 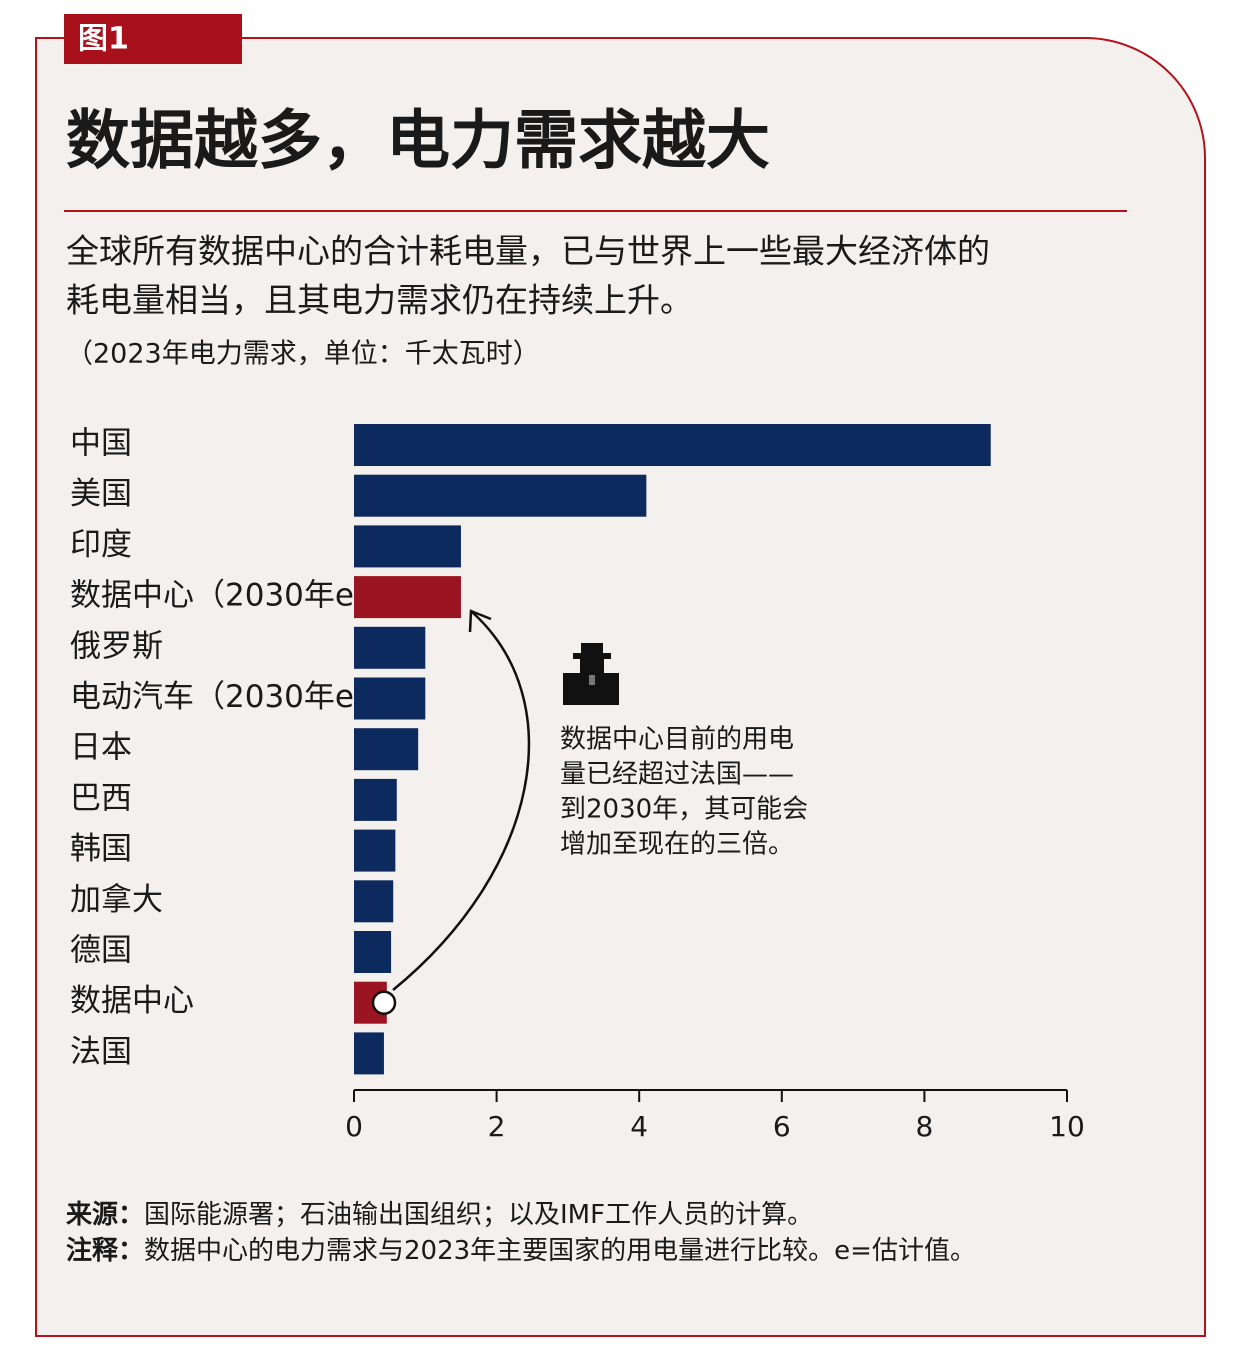 I want to click on unit: （2023年电力需求，单位：千太瓦时）, so click(x=303, y=354).